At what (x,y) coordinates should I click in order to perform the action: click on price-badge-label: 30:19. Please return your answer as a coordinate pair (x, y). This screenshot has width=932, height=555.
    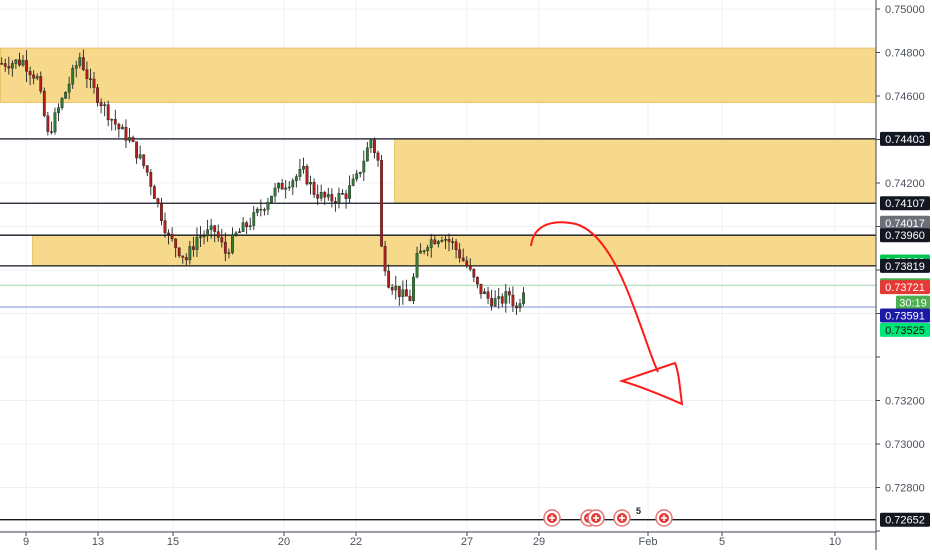
    Looking at the image, I should click on (913, 304).